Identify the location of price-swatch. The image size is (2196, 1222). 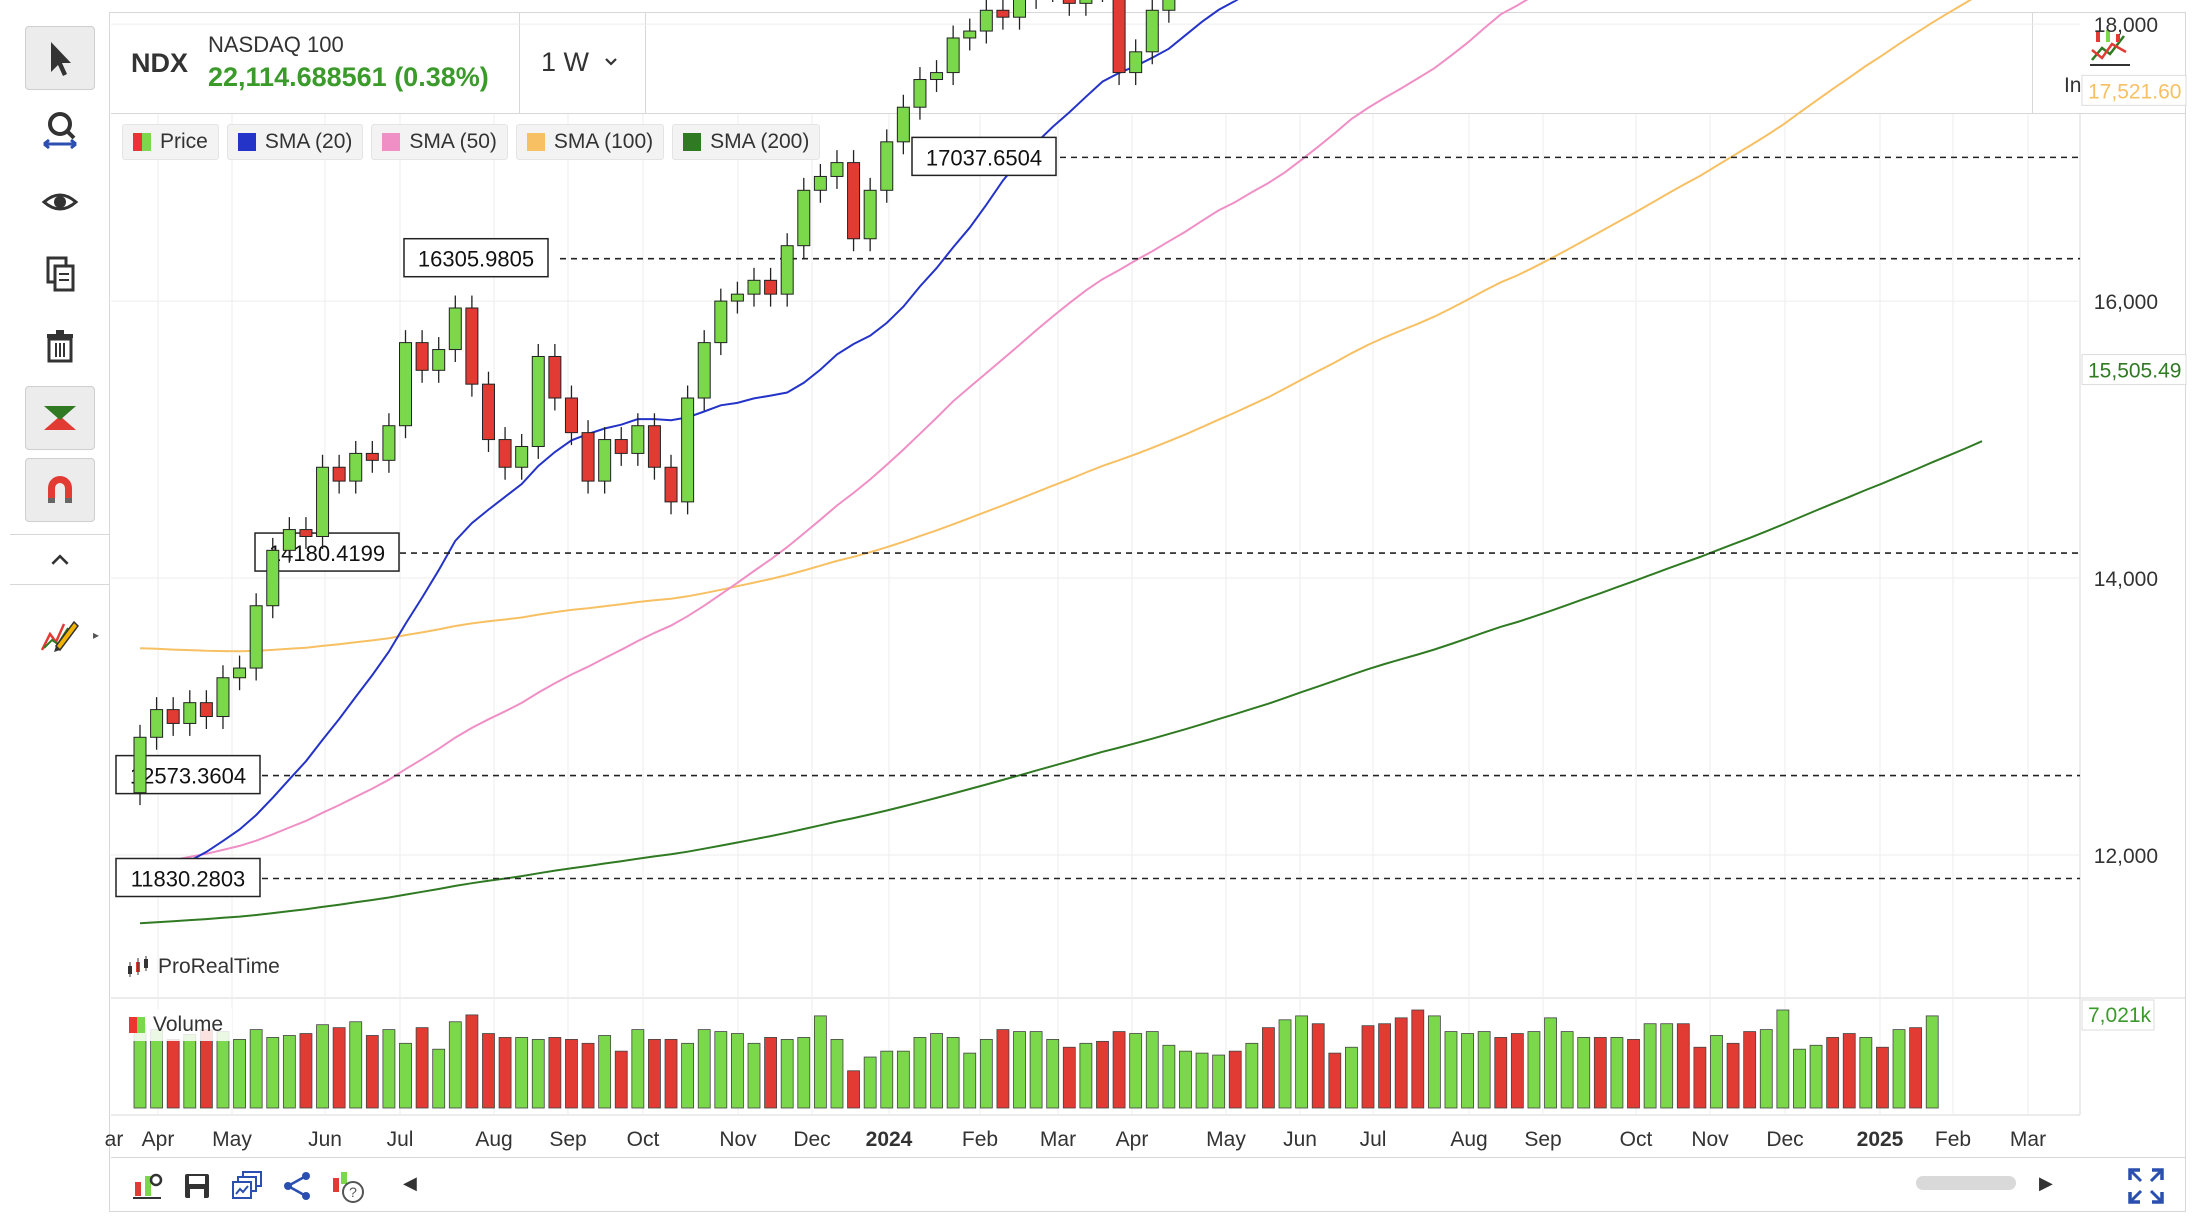
(142, 142).